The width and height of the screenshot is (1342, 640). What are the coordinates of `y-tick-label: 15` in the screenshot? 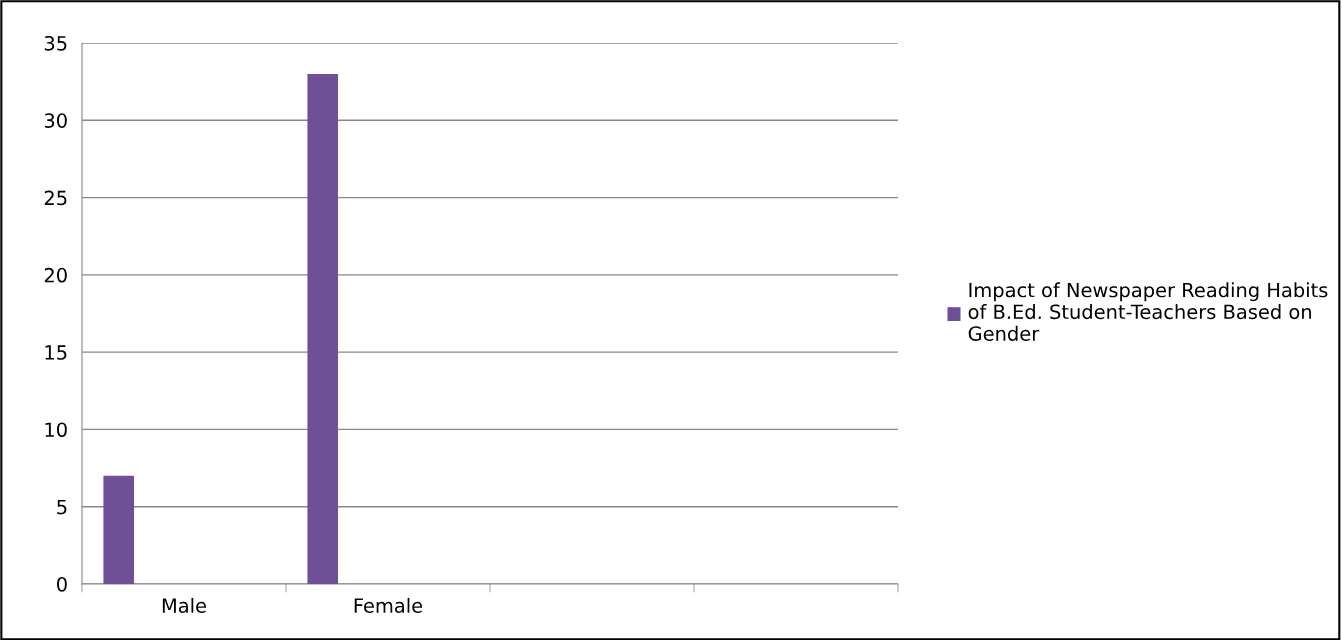 It's located at (56, 352).